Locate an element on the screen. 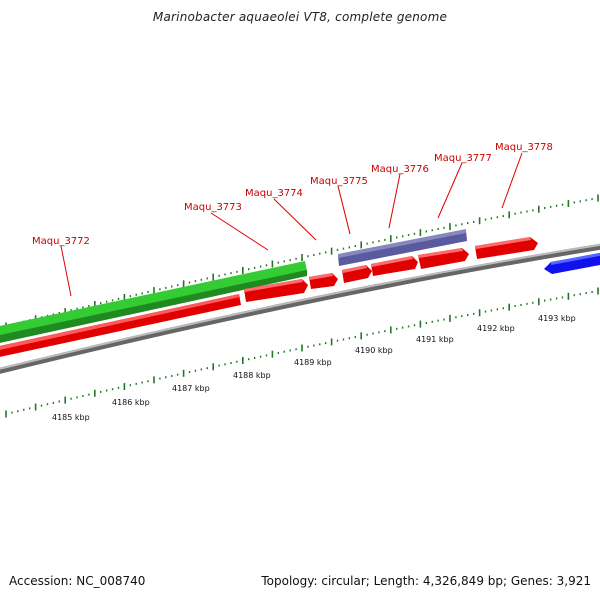 The width and height of the screenshot is (600, 600). scale-label: 4185 kbp is located at coordinates (71, 417).